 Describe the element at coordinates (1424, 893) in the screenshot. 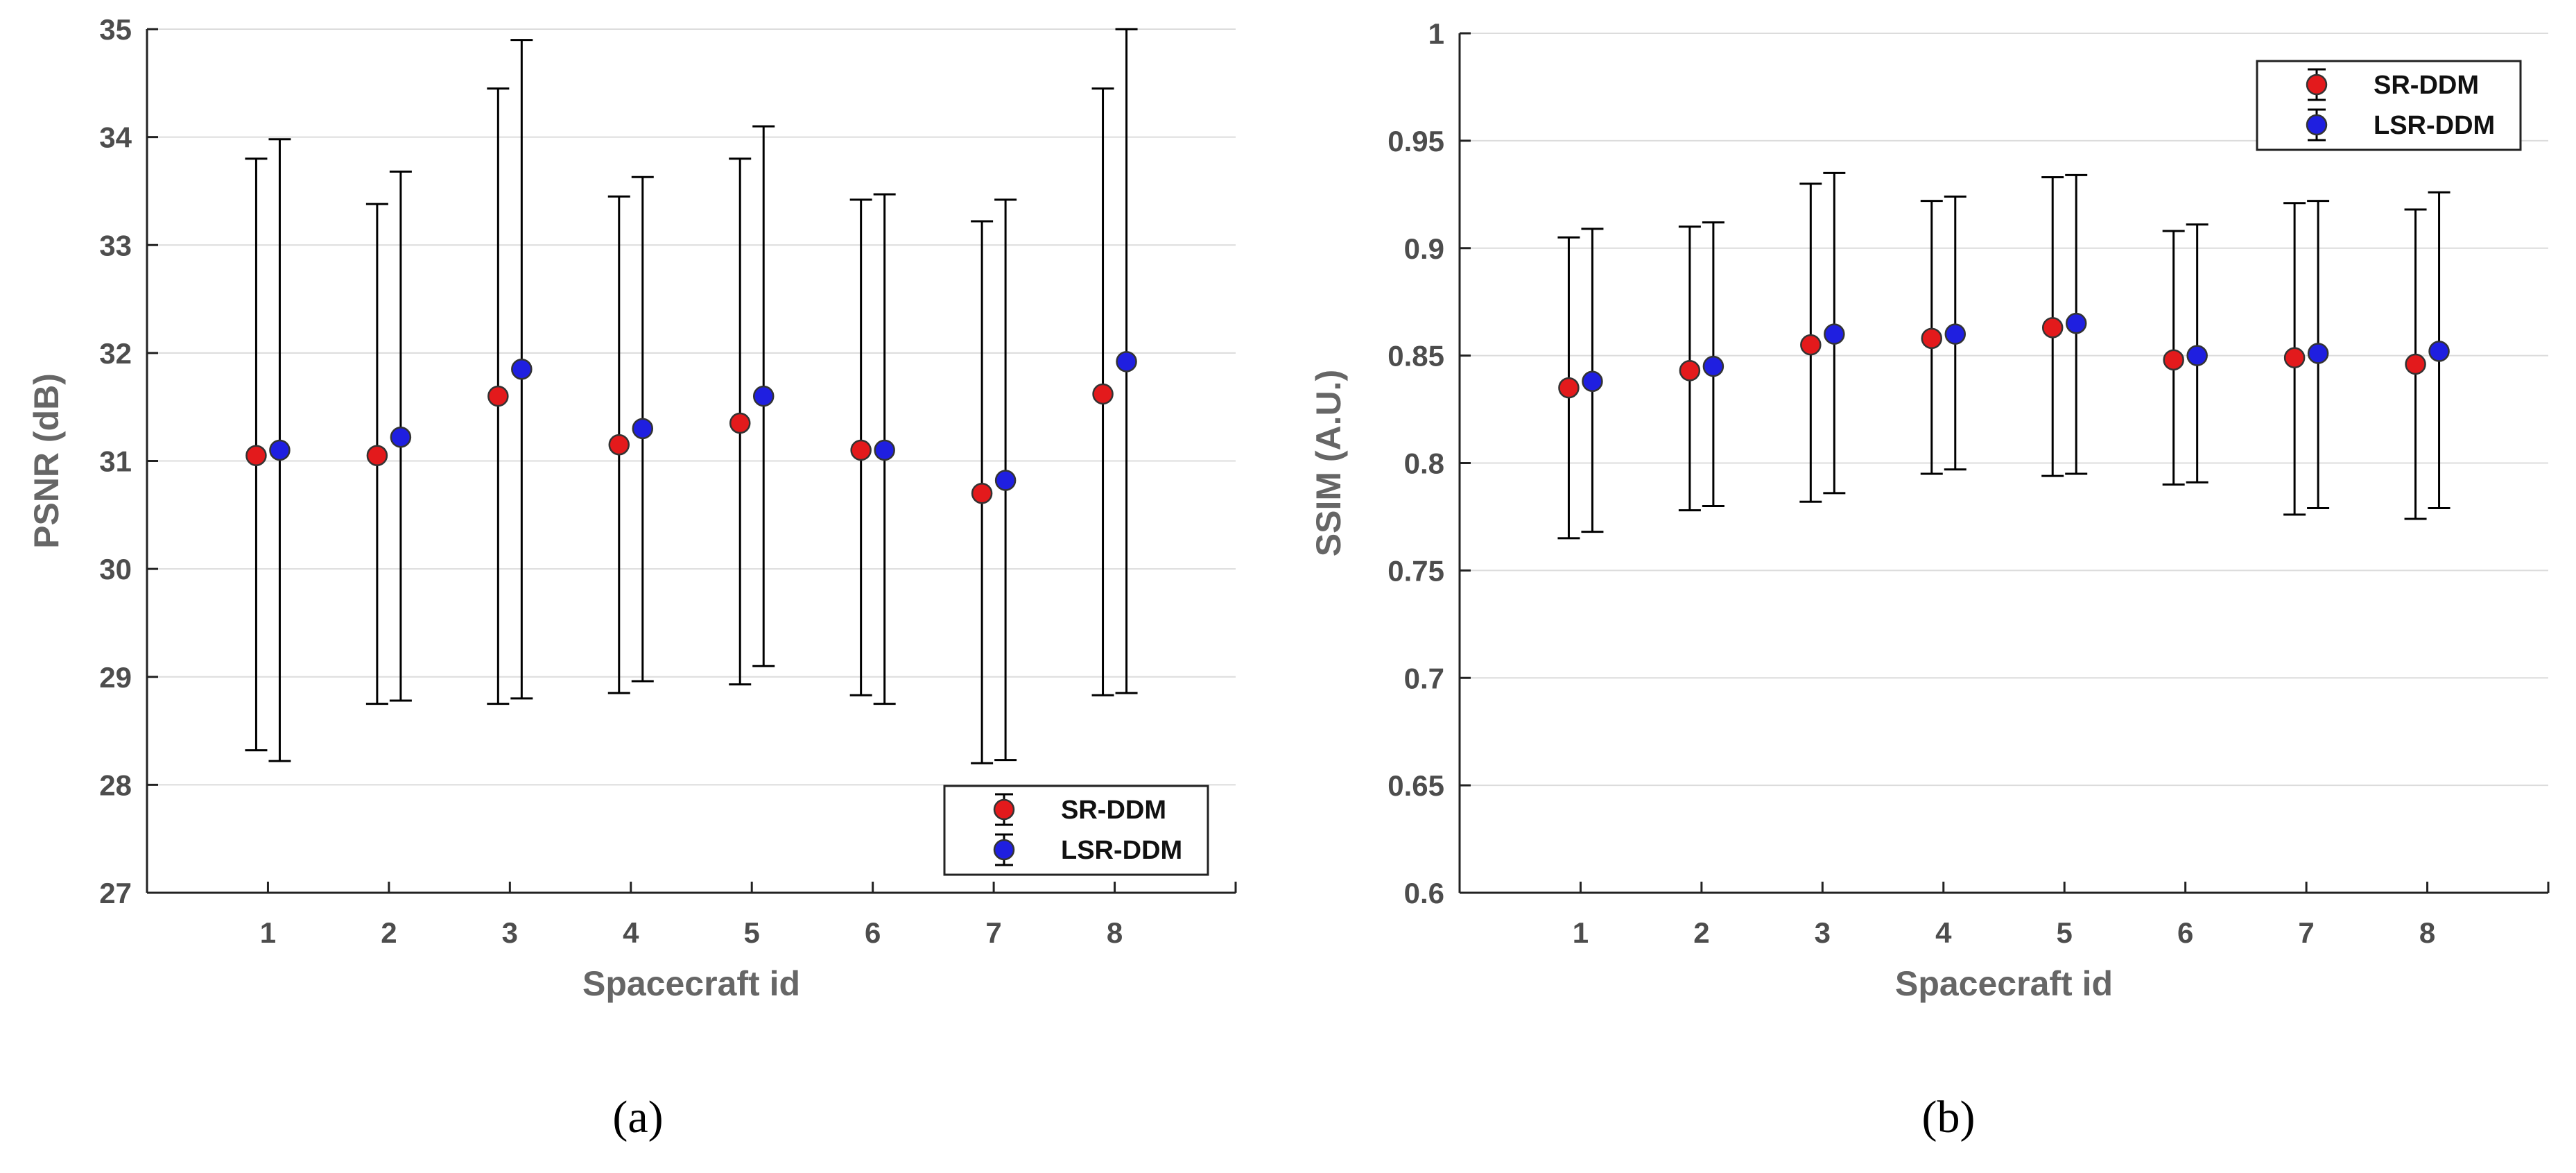

I see `y-tick-label: 0.6` at that location.